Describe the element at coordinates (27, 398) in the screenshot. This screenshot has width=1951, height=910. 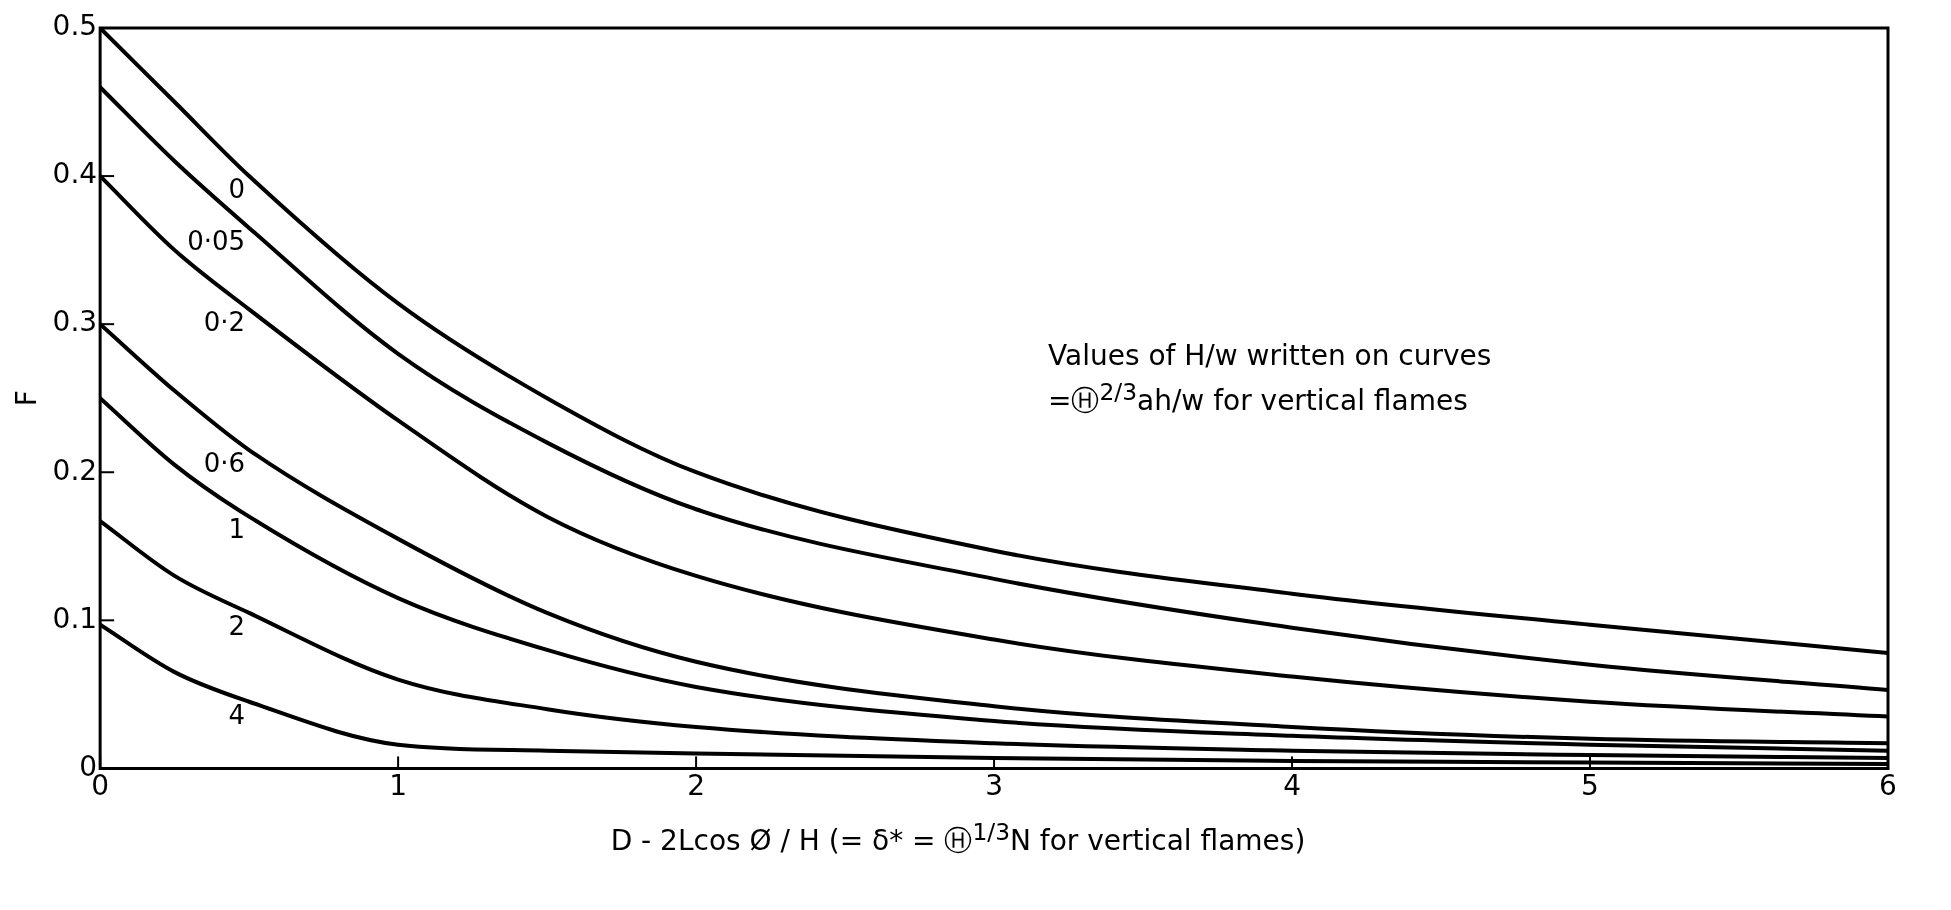
I see `y-axis-title: F` at that location.